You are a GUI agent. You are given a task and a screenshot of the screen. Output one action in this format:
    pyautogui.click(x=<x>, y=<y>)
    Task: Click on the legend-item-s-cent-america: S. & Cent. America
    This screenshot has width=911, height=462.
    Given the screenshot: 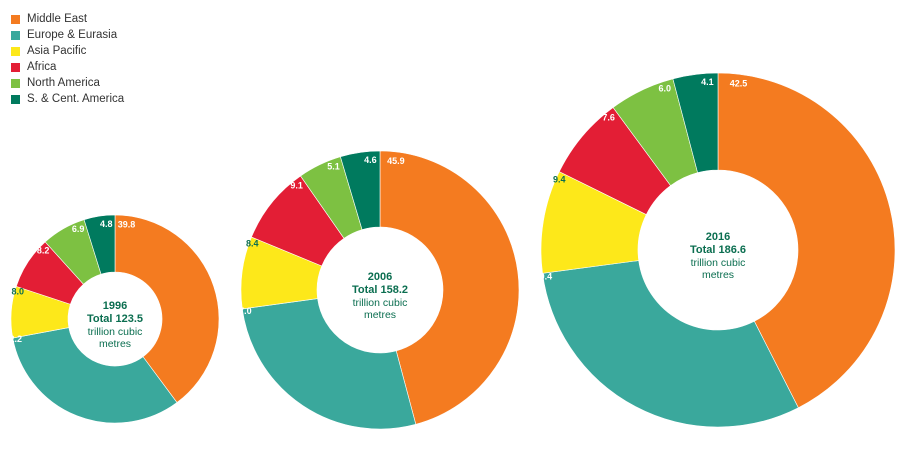 What is the action you would take?
    pyautogui.click(x=67, y=99)
    